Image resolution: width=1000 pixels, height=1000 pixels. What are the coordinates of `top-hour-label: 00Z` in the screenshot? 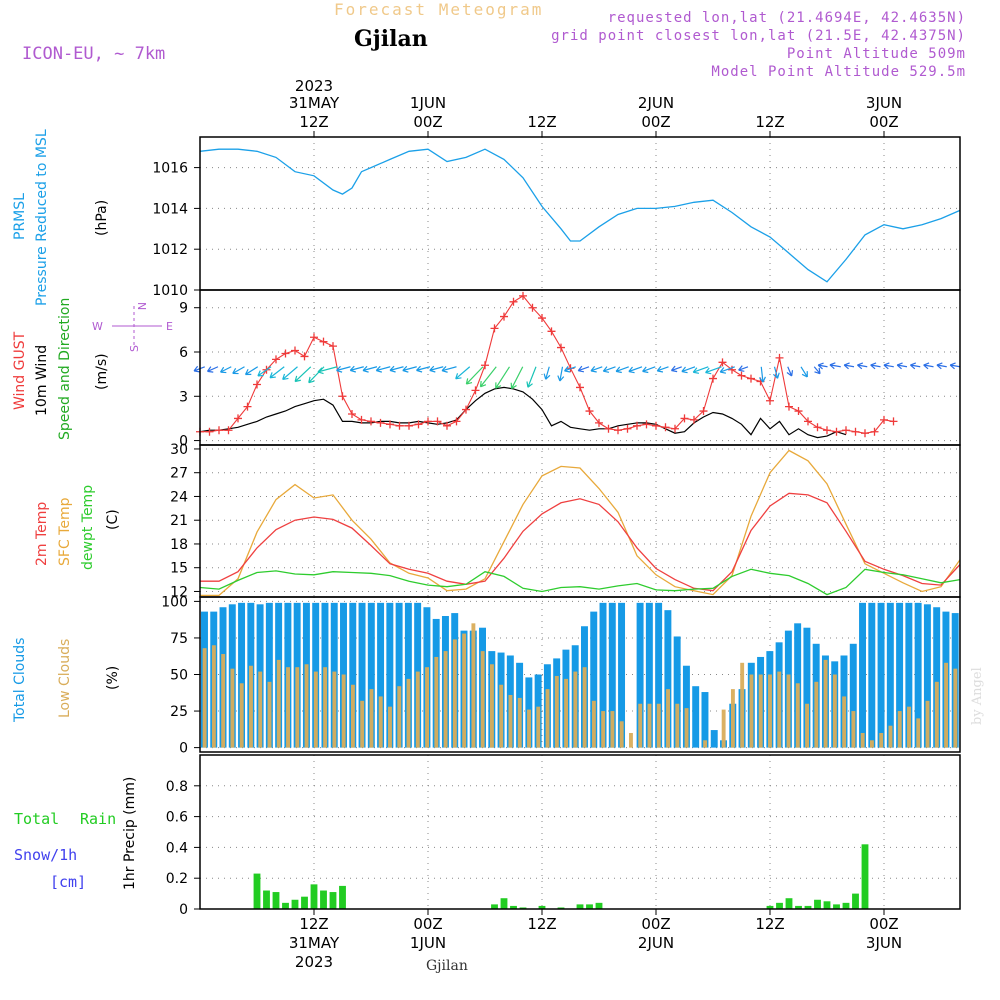 It's located at (427, 122).